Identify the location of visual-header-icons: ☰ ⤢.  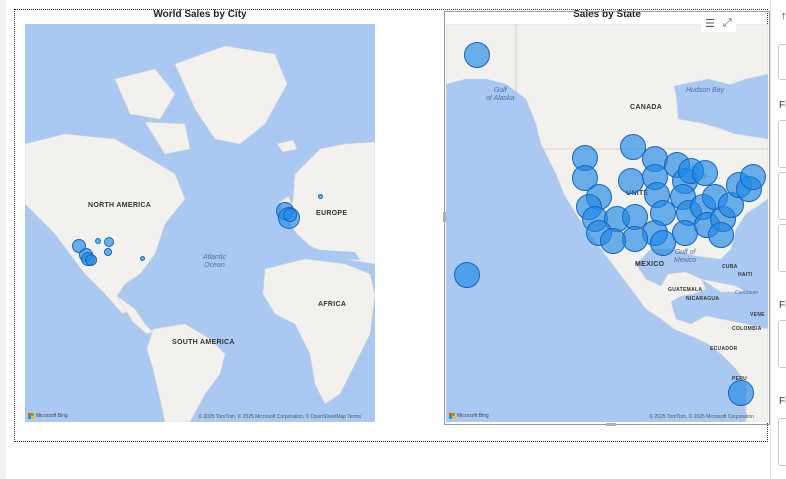
(718, 23).